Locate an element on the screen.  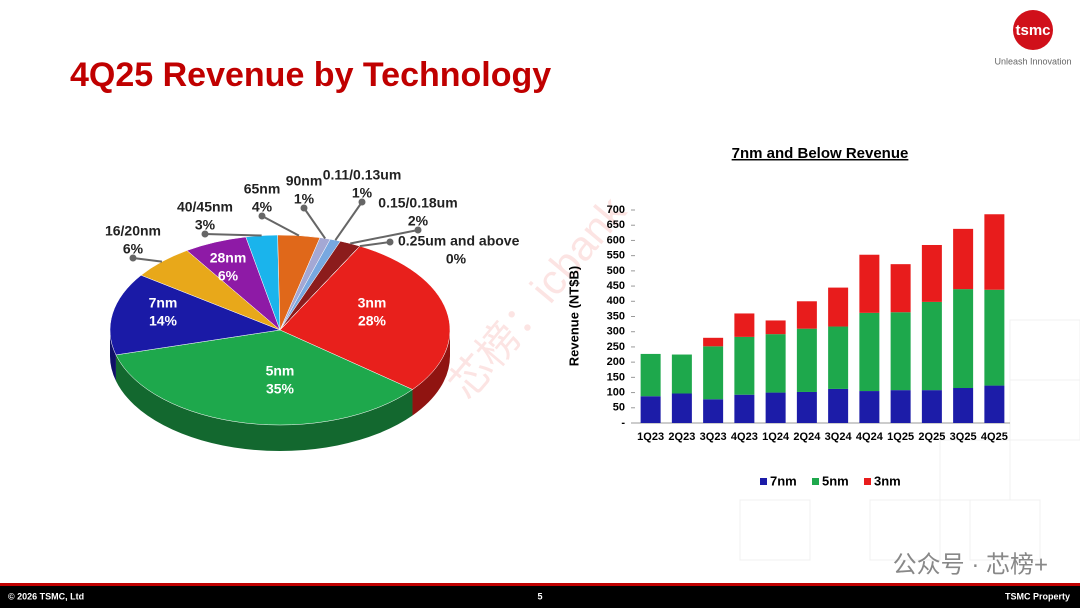
pie-value-label: 4% is located at coordinates (262, 207).